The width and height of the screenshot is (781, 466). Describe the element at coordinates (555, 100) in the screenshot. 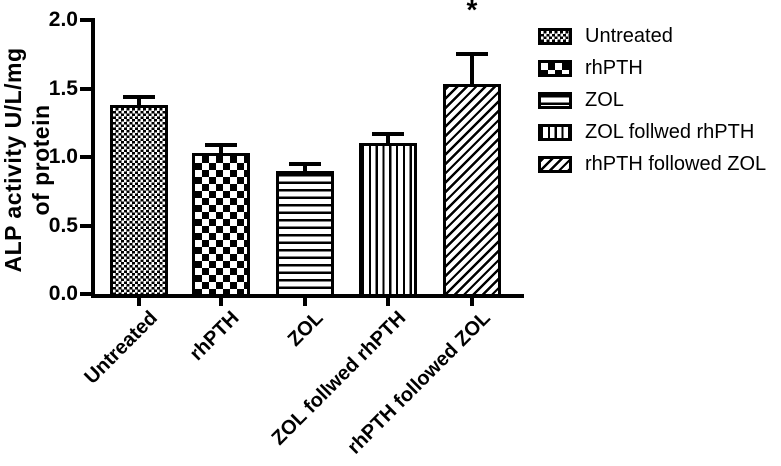

I see `legend-swatch-hlines` at that location.